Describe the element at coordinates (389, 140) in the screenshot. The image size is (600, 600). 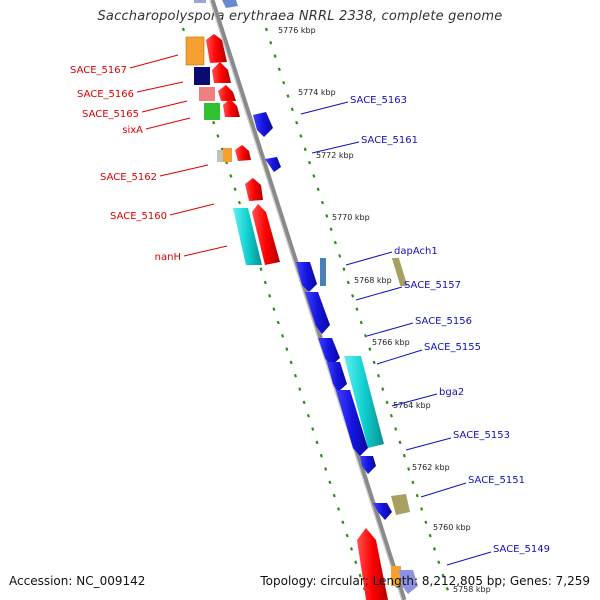
I see `label-sace-5161: SACE_5161` at that location.